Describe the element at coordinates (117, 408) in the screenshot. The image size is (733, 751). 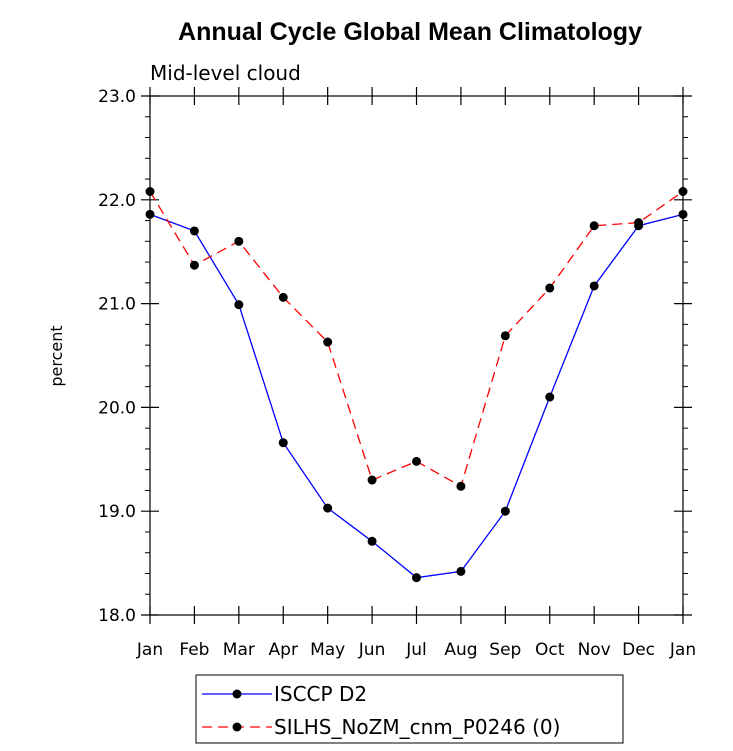
I see `y-tick-label: 20.0` at that location.